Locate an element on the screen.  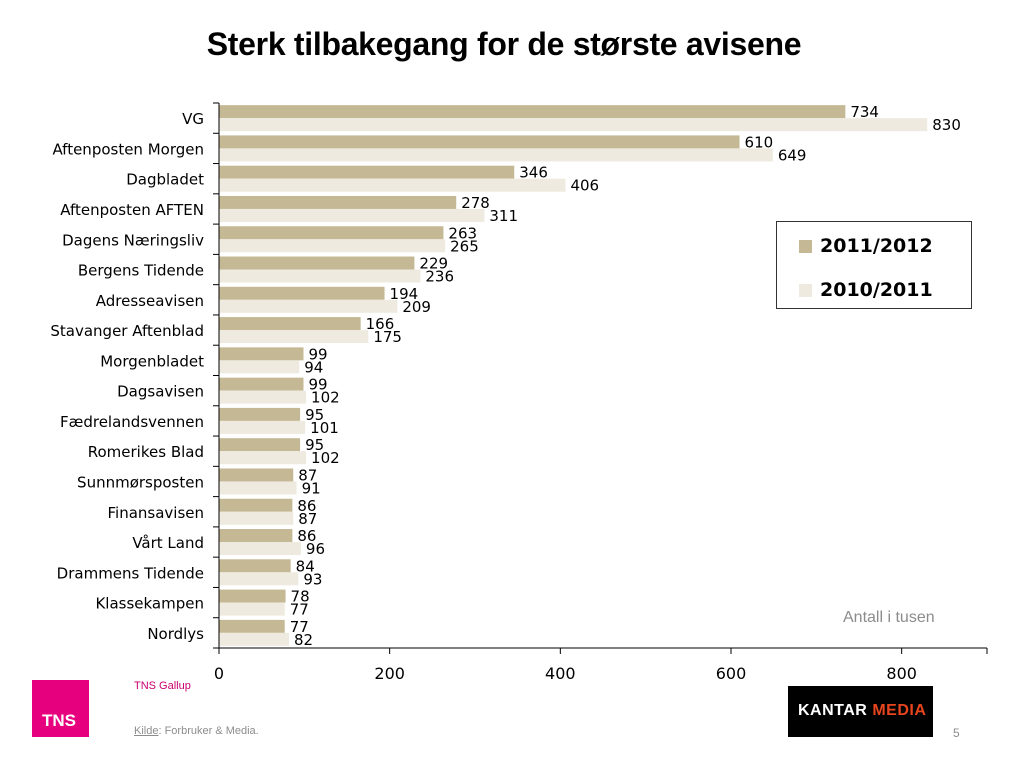
category-label: Aftenposten Morgen is located at coordinates (128, 149).